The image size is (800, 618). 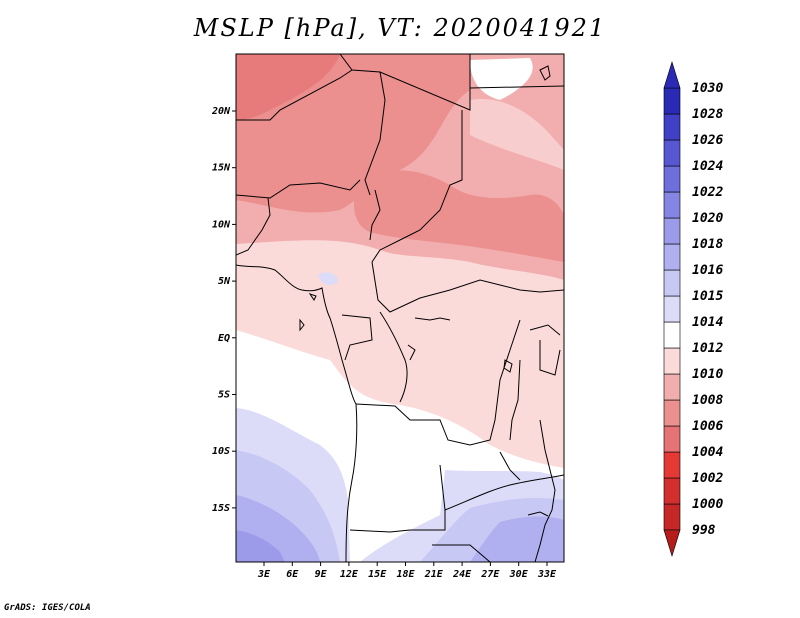 What do you see at coordinates (707, 478) in the screenshot?
I see `colorbar-label: 1002` at bounding box center [707, 478].